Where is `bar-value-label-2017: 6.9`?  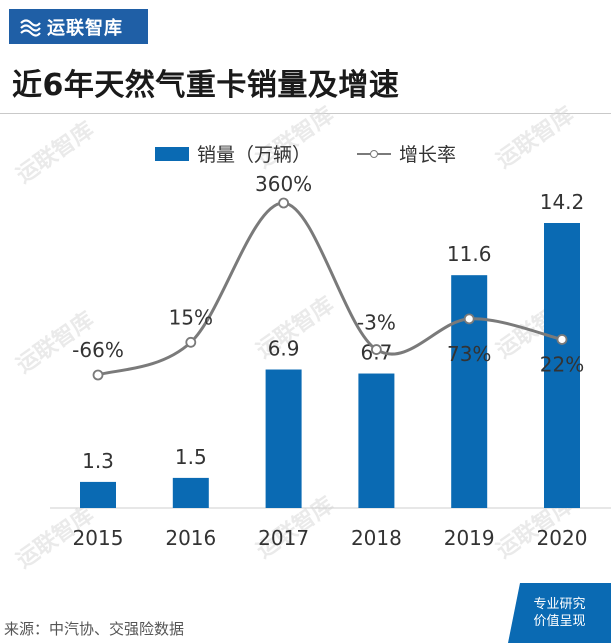 bar-value-label-2017: 6.9 is located at coordinates (284, 349).